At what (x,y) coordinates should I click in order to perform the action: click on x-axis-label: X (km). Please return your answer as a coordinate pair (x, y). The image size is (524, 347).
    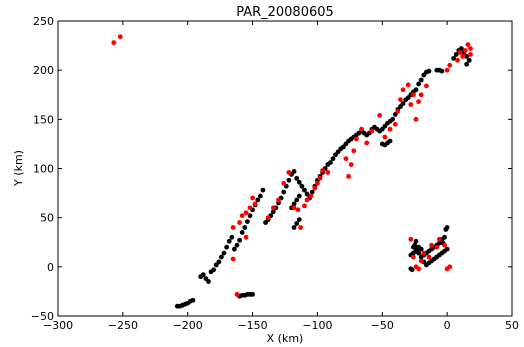
    Looking at the image, I should click on (285, 338).